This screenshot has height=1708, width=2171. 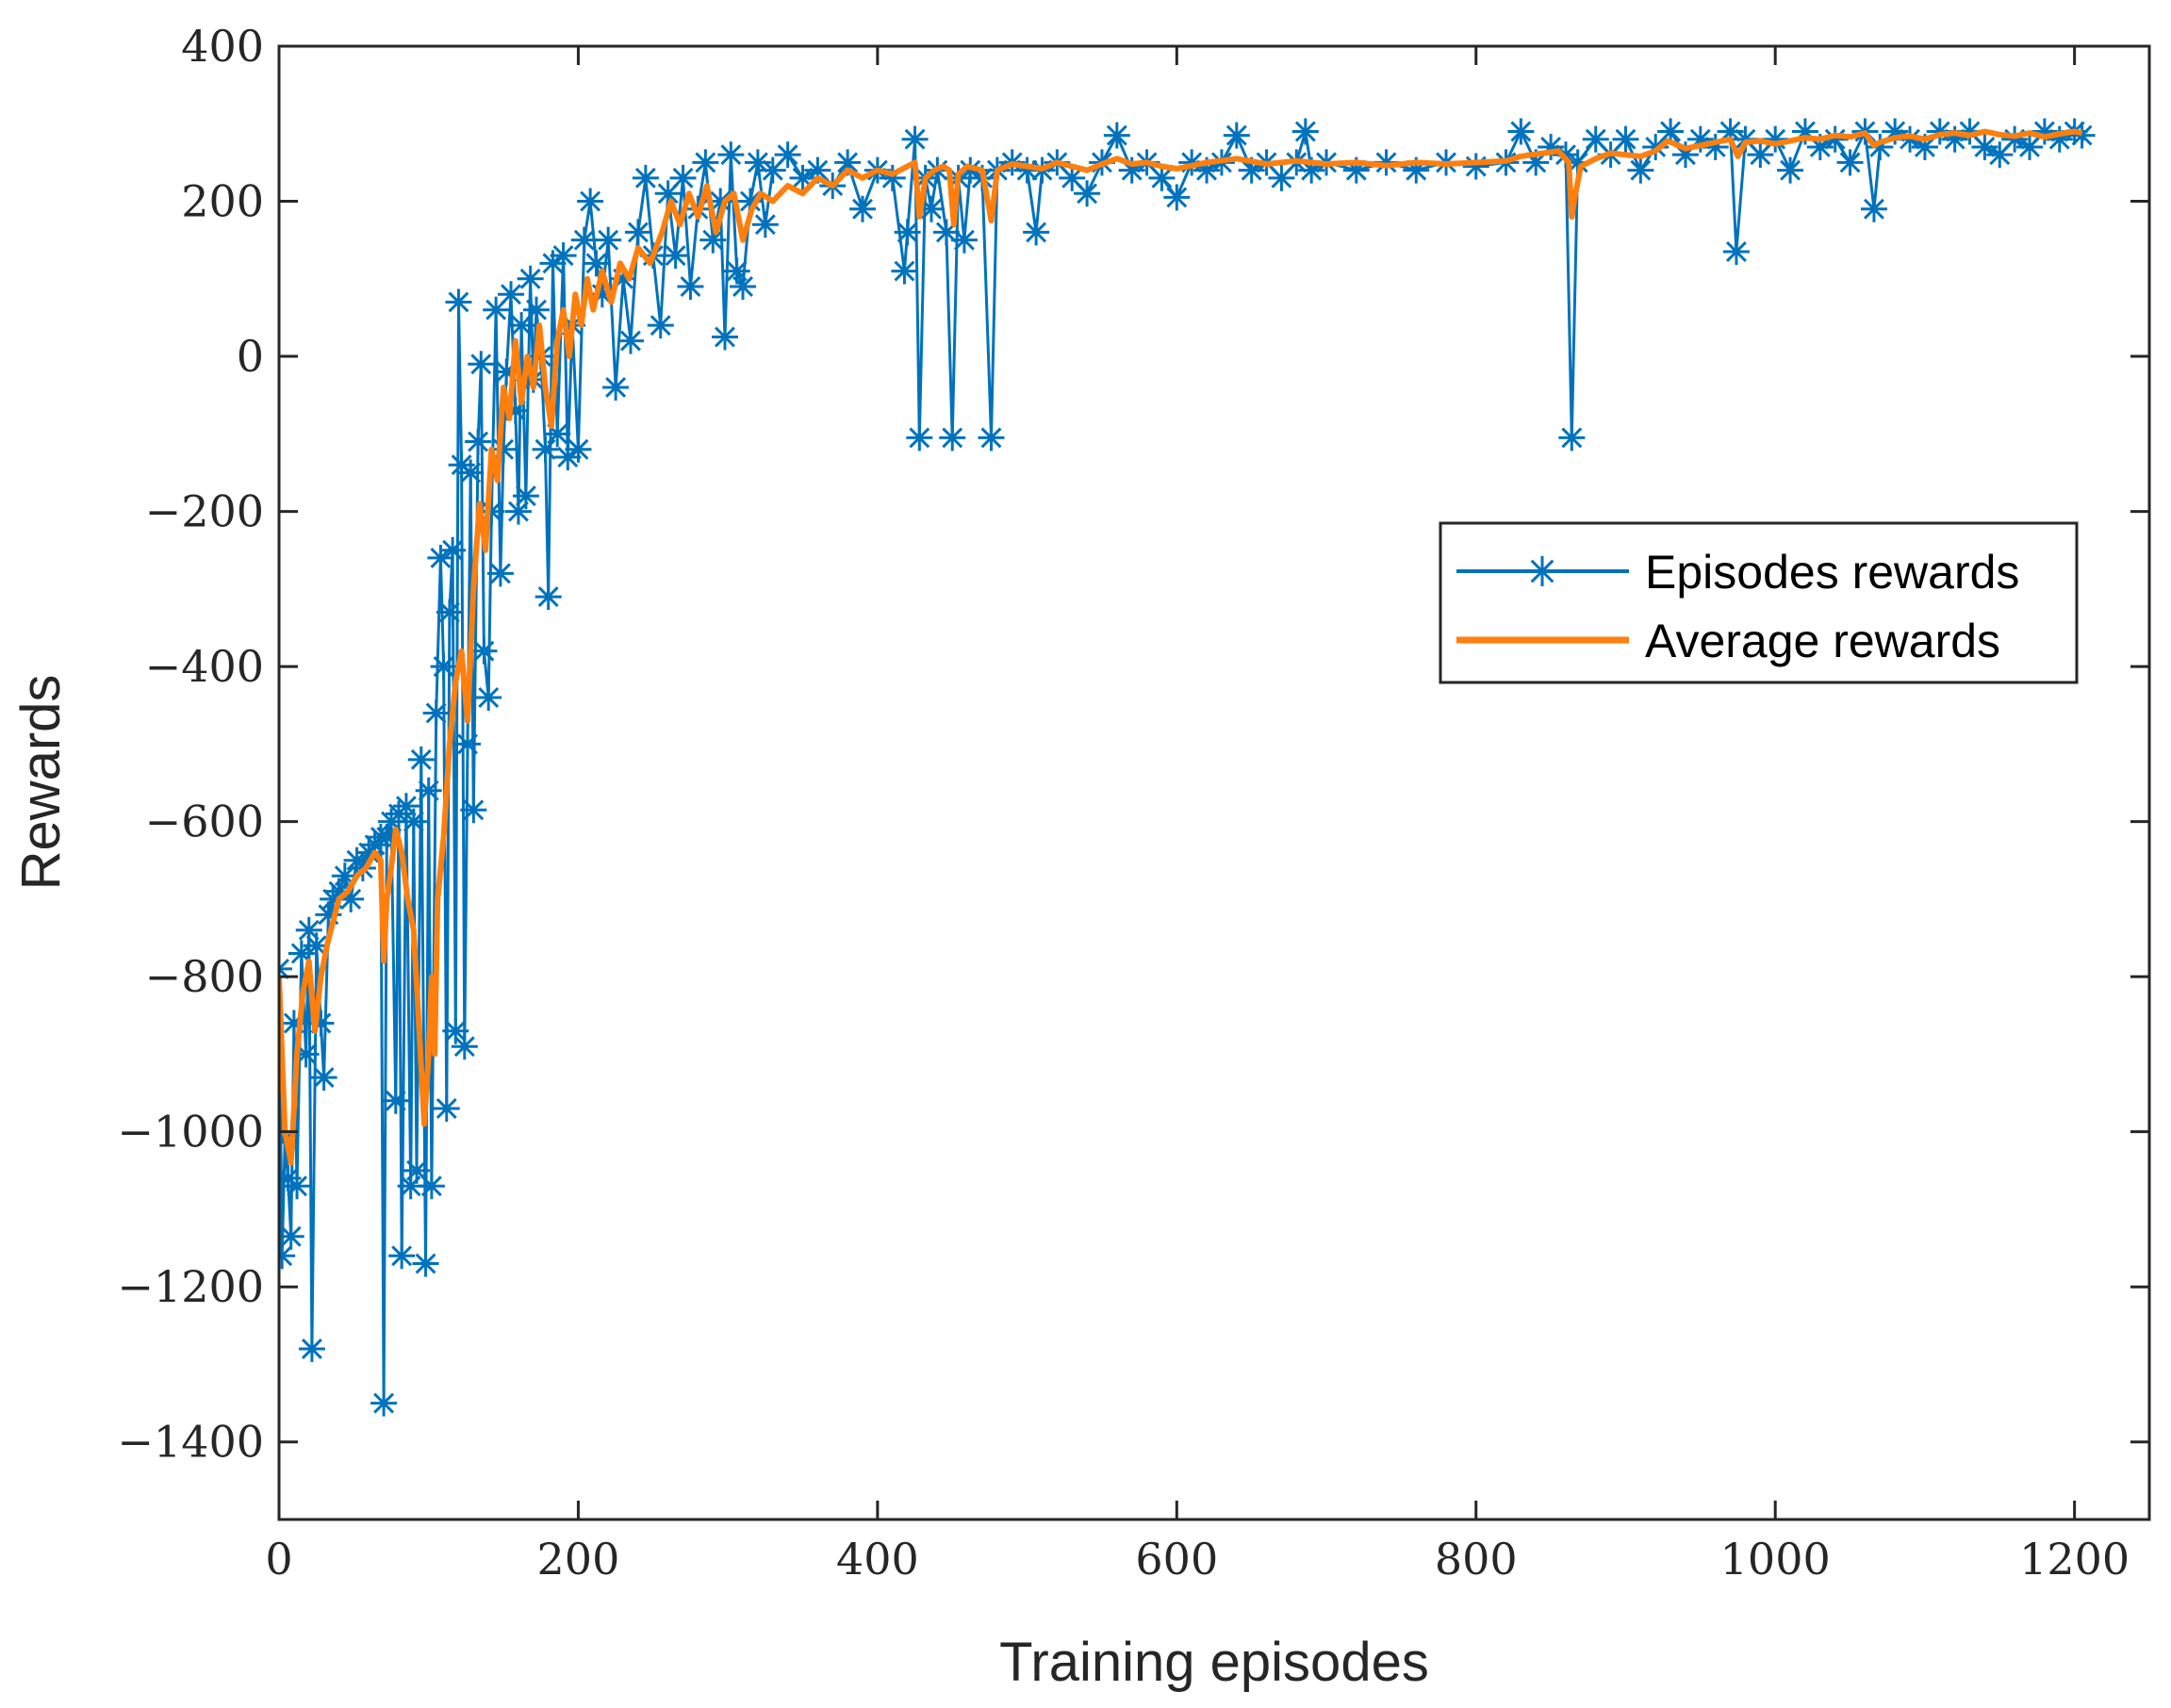 What do you see at coordinates (190, 1443) in the screenshot?
I see `y-tick-label: −1400` at bounding box center [190, 1443].